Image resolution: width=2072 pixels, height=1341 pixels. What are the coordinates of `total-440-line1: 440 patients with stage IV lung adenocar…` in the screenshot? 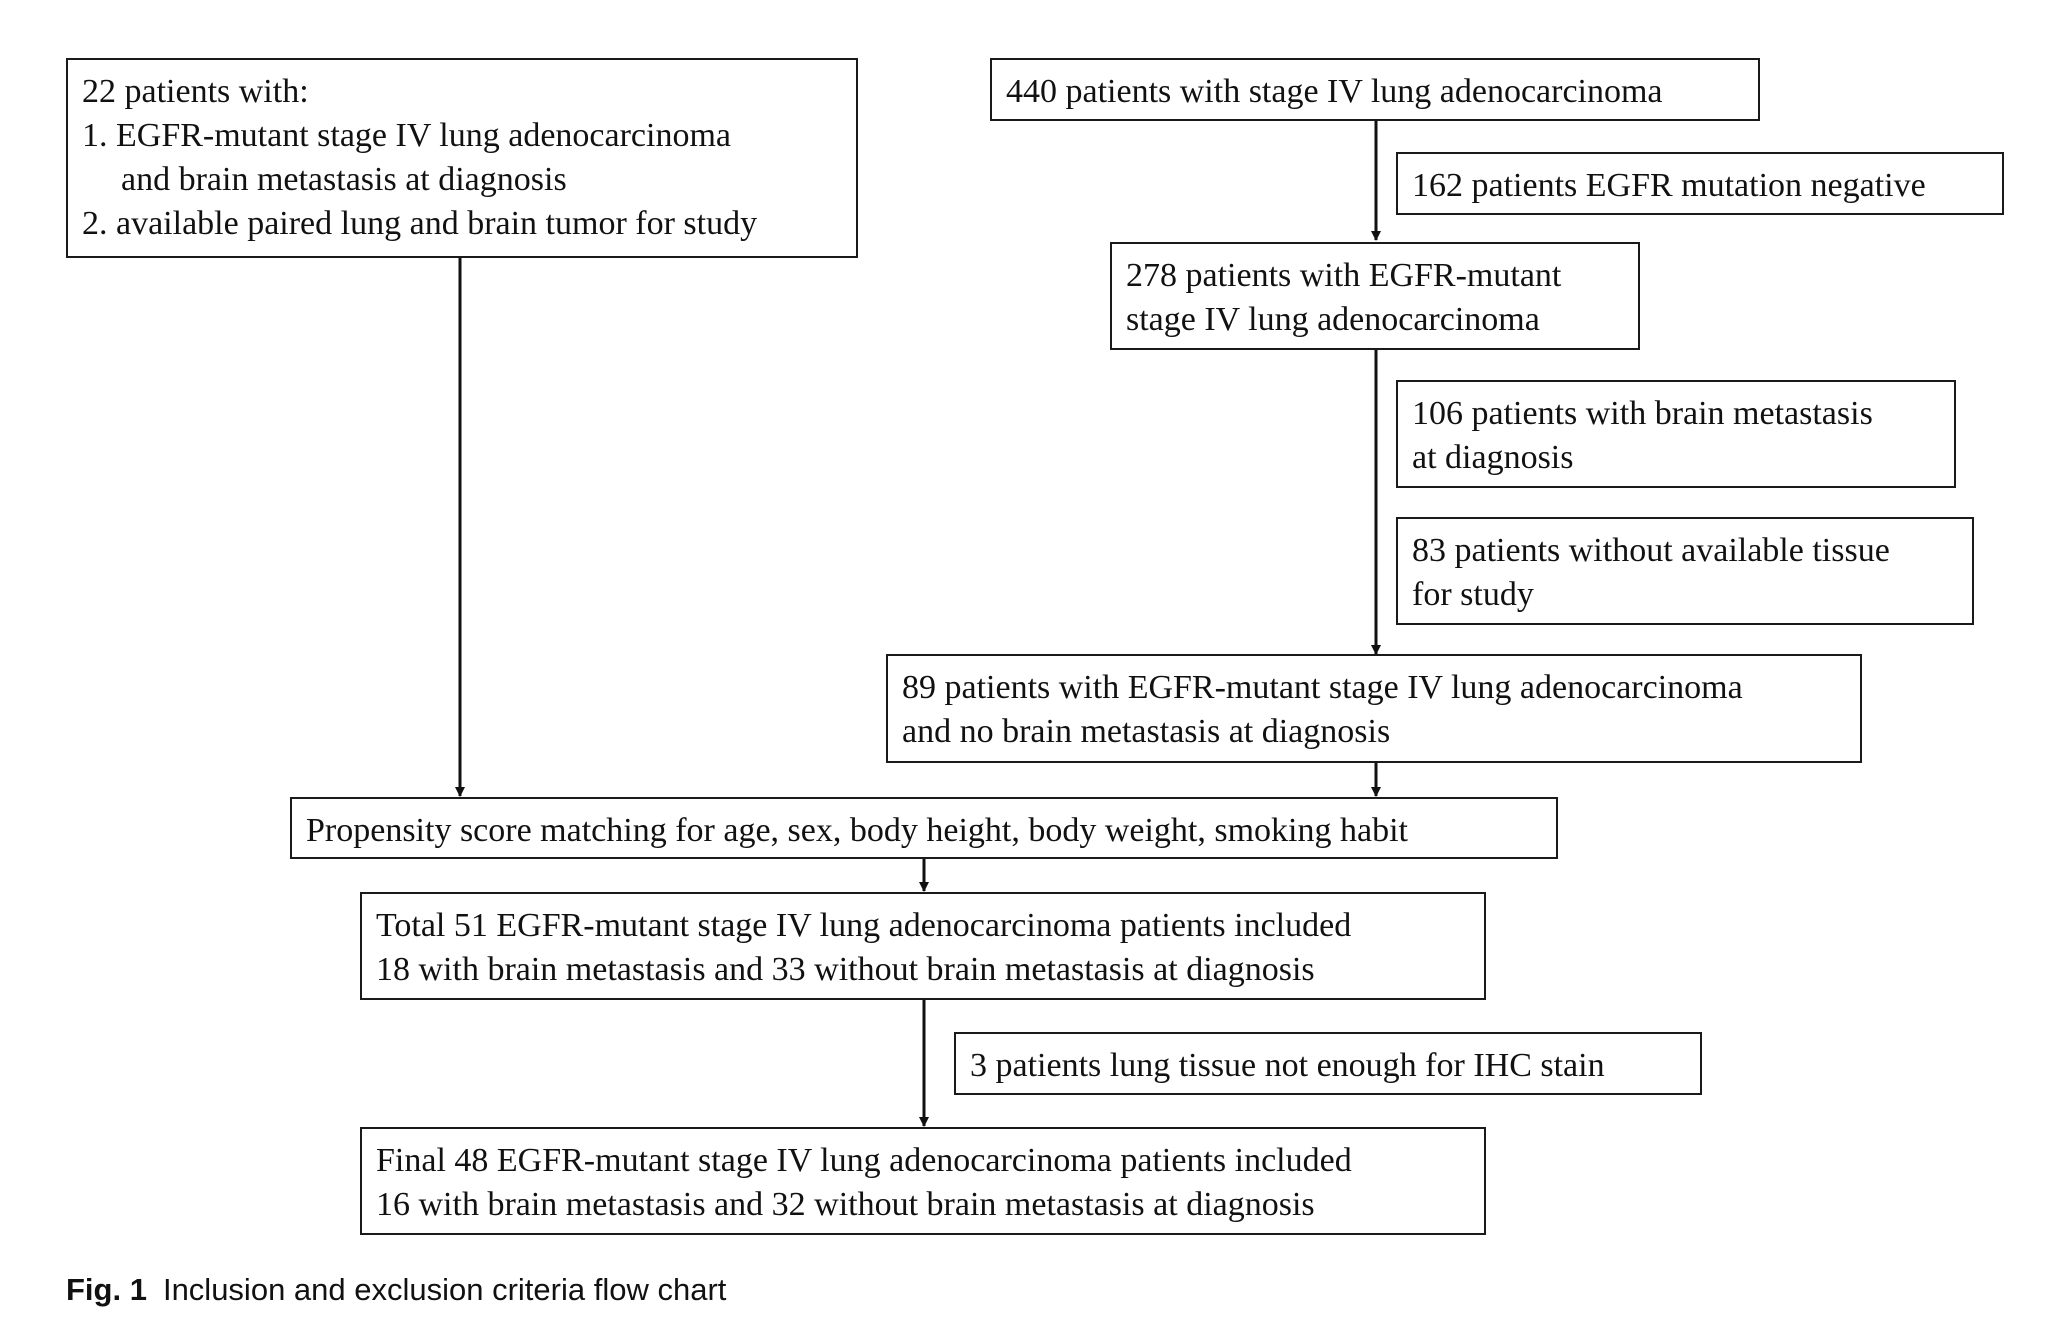 It's located at (1334, 91).